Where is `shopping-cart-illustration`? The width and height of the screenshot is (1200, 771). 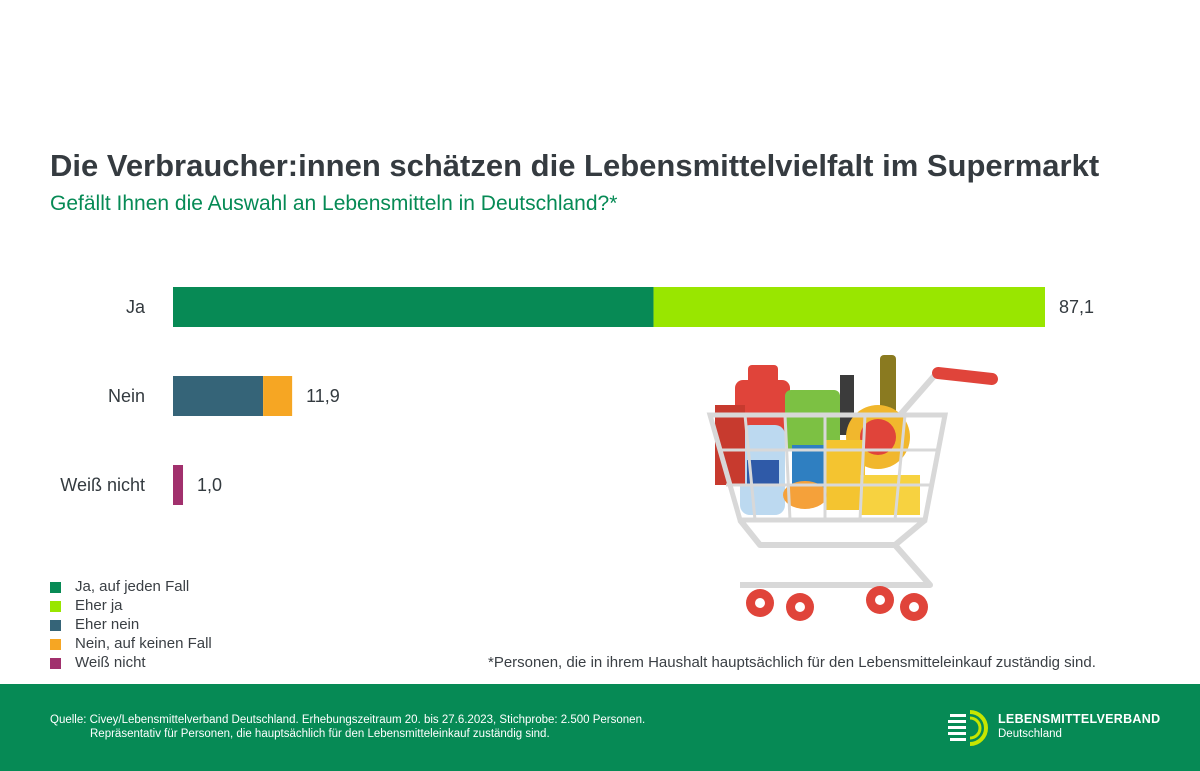 shopping-cart-illustration is located at coordinates (852, 488).